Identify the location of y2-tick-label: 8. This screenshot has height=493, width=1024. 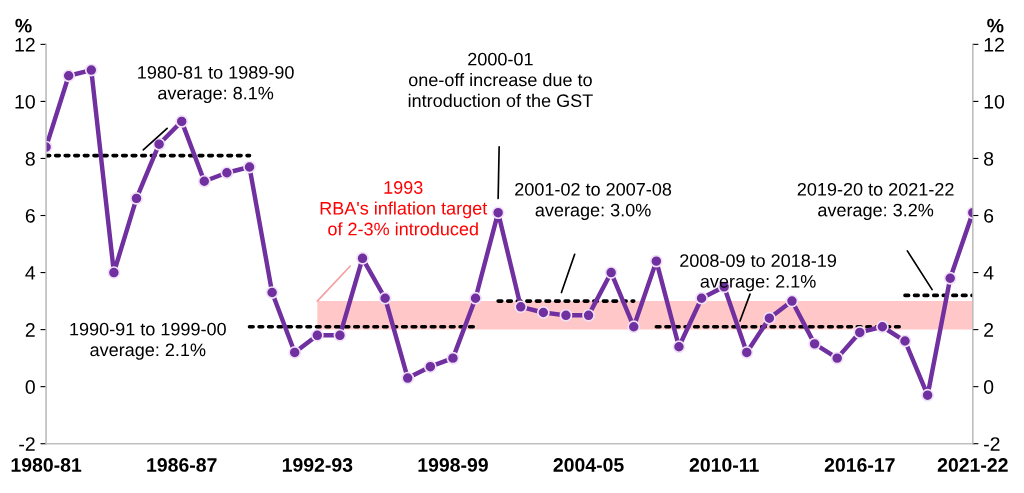
(989, 158).